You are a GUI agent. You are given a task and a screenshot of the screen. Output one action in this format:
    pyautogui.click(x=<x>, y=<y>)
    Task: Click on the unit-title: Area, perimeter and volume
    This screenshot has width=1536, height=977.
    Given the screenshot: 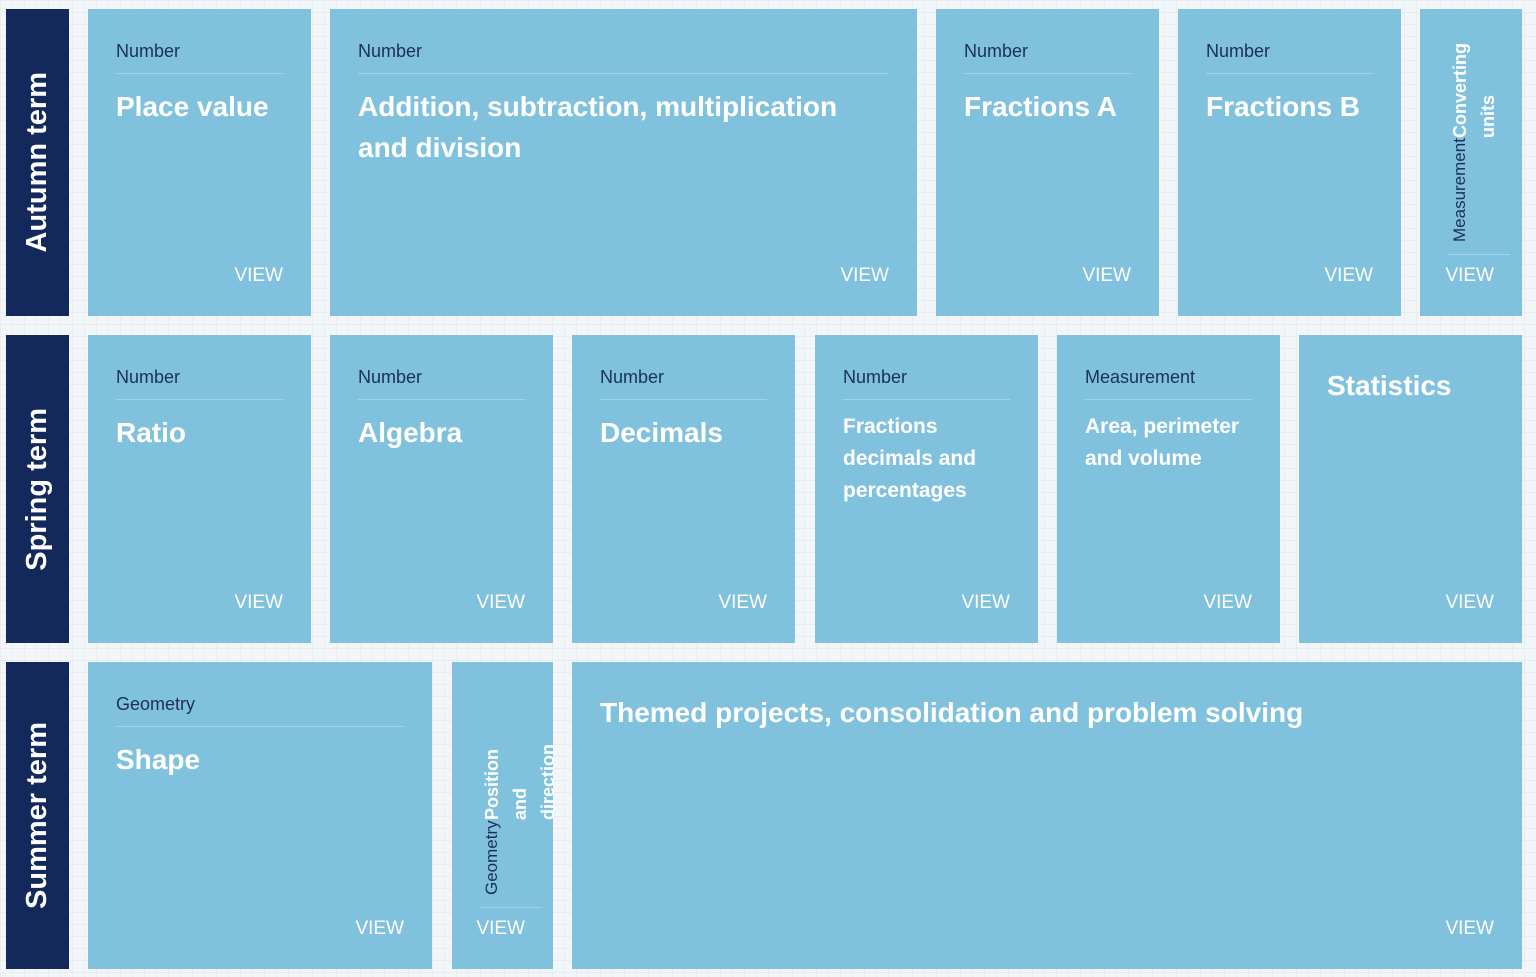 What is the action you would take?
    pyautogui.click(x=1162, y=442)
    